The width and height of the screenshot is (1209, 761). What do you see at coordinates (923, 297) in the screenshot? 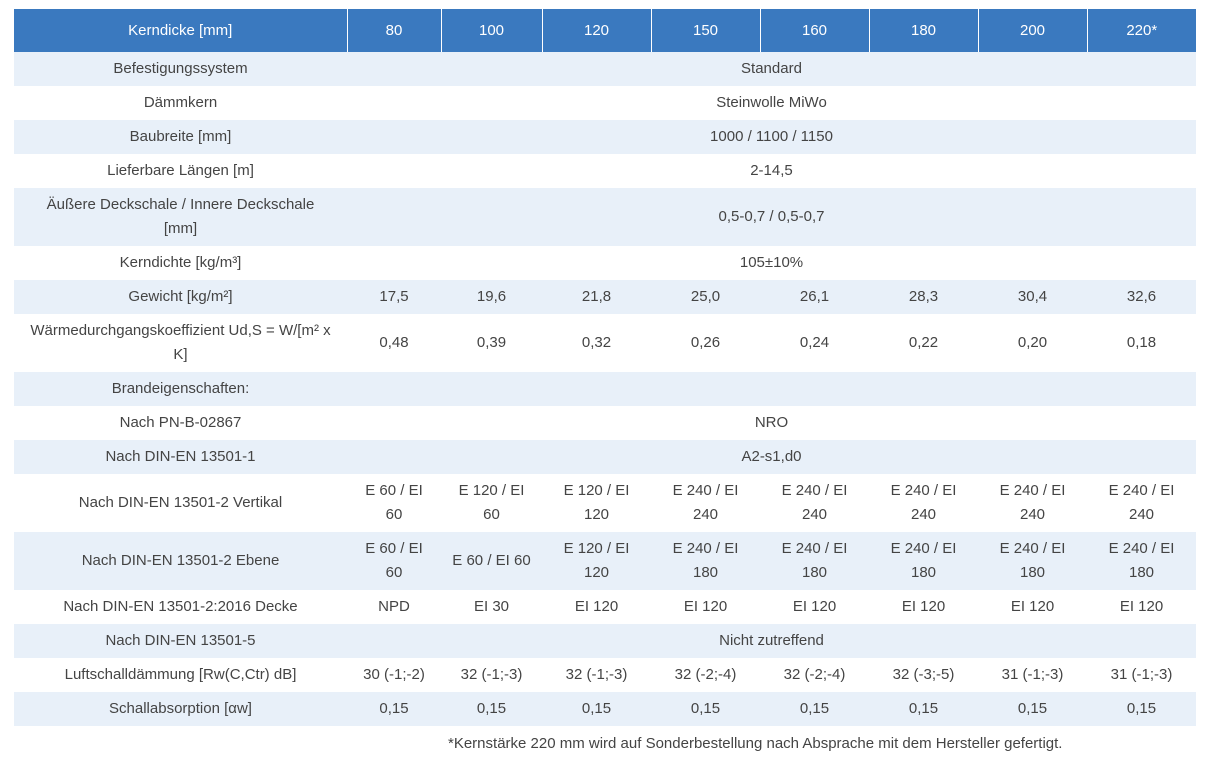
I see `table-cell: 28,3` at bounding box center [923, 297].